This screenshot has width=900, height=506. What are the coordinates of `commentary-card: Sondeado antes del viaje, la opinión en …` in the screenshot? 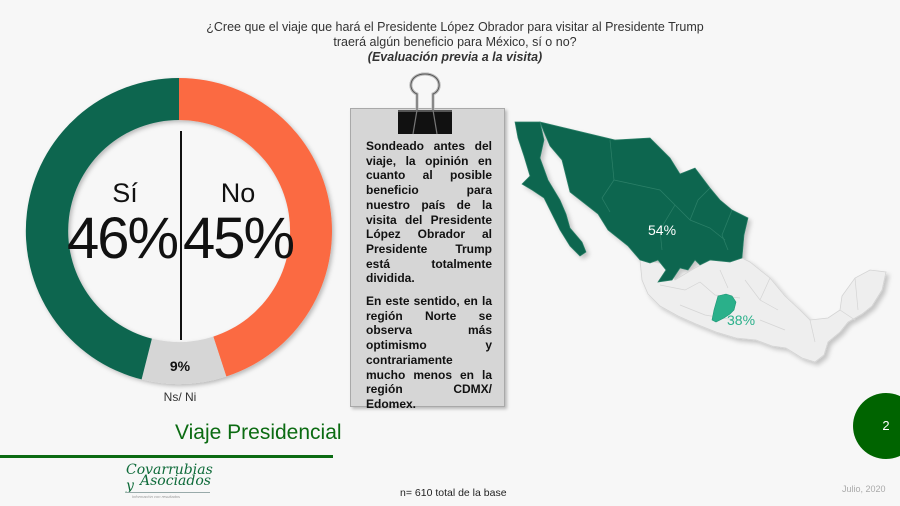 It's located at (427, 259).